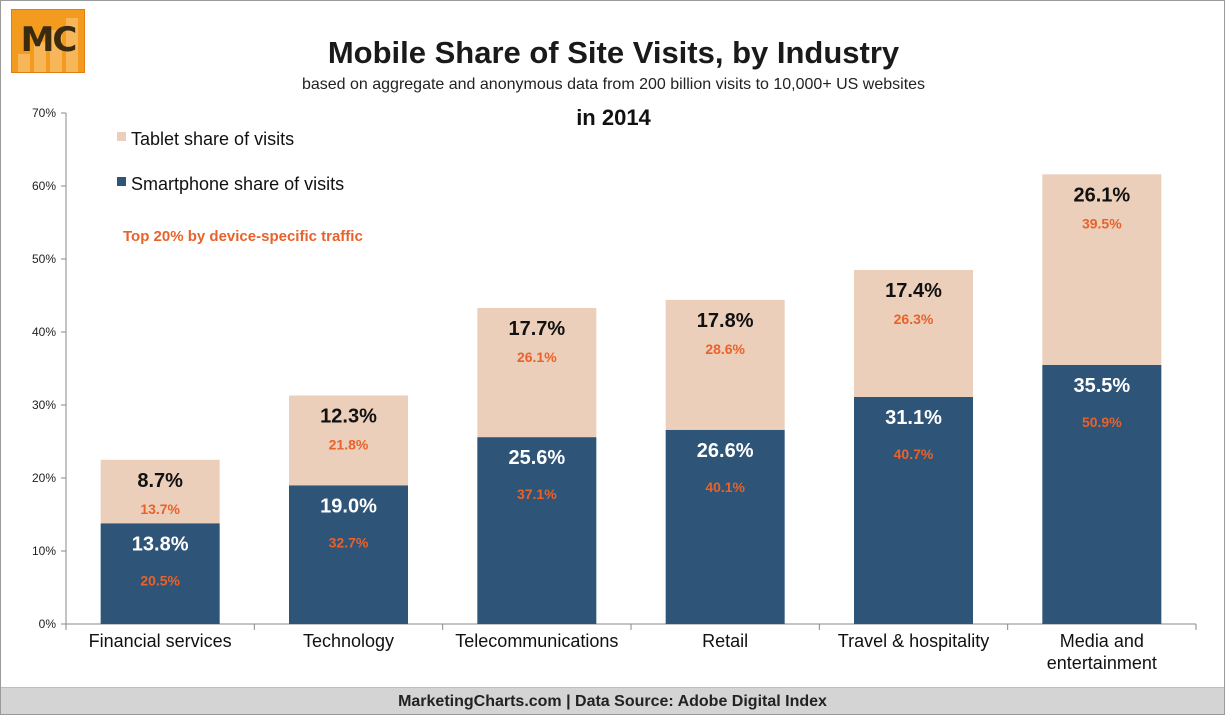  I want to click on x-category-label: Financial services, so click(160, 641).